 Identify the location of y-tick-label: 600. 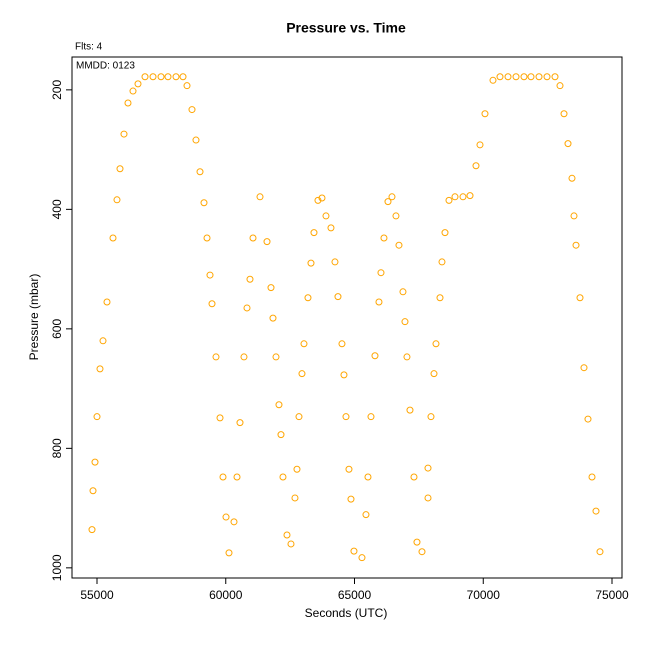
(57, 329).